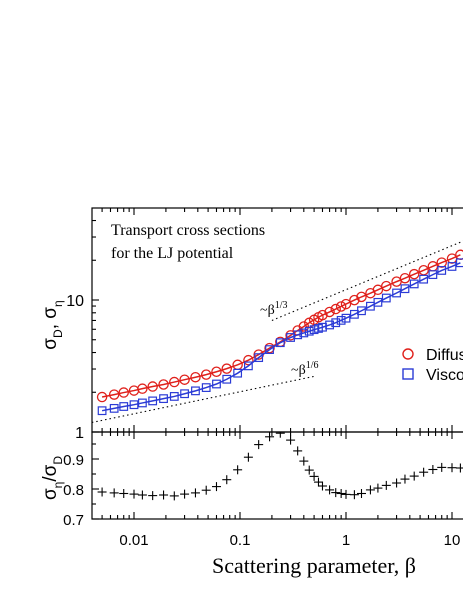 The width and height of the screenshot is (463, 599). Describe the element at coordinates (444, 355) in the screenshot. I see `legend-label-diffusion: Diffusion` at that location.